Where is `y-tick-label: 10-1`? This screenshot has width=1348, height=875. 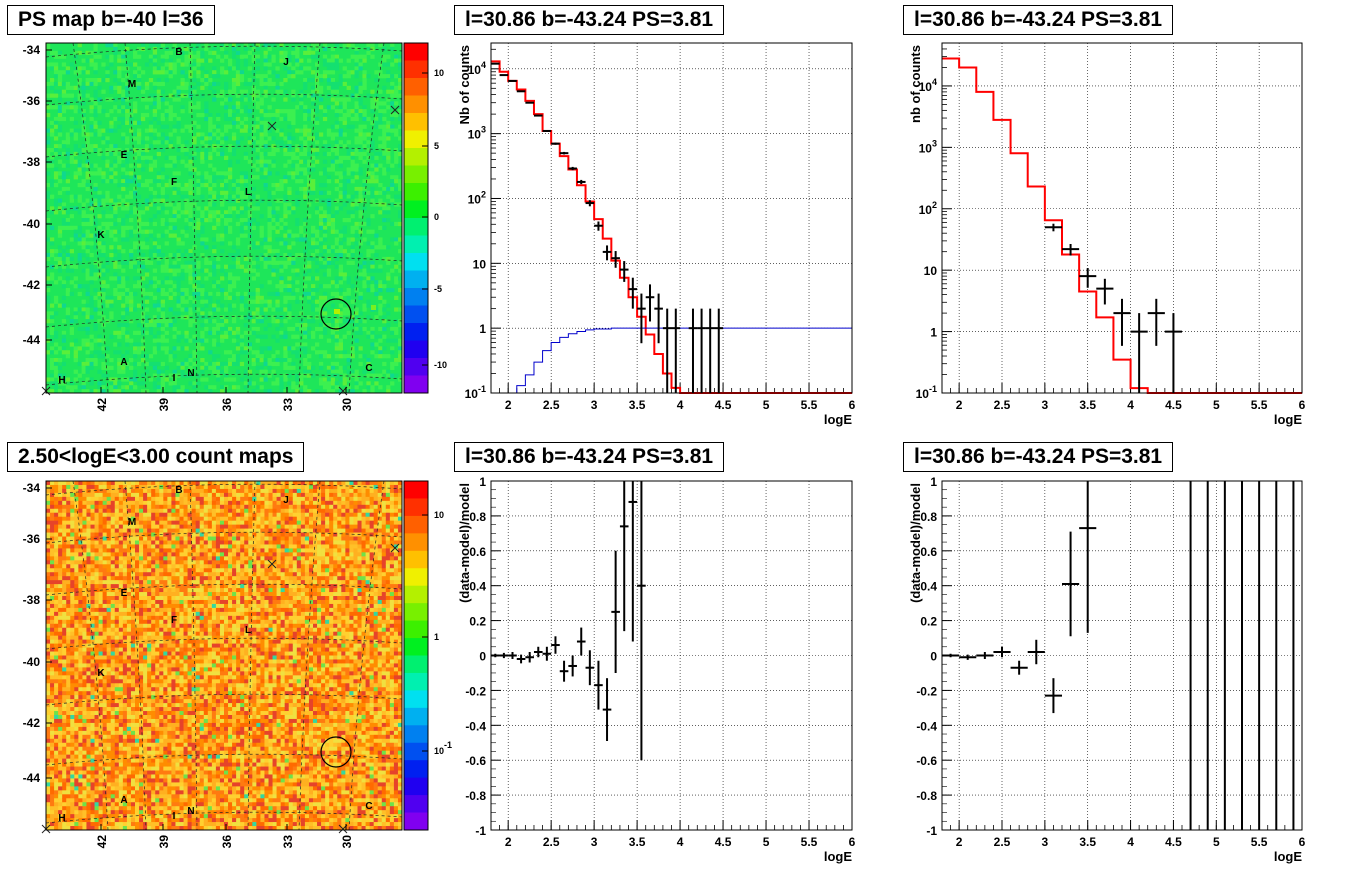
y-tick-label: 10-1 is located at coordinates (475, 392).